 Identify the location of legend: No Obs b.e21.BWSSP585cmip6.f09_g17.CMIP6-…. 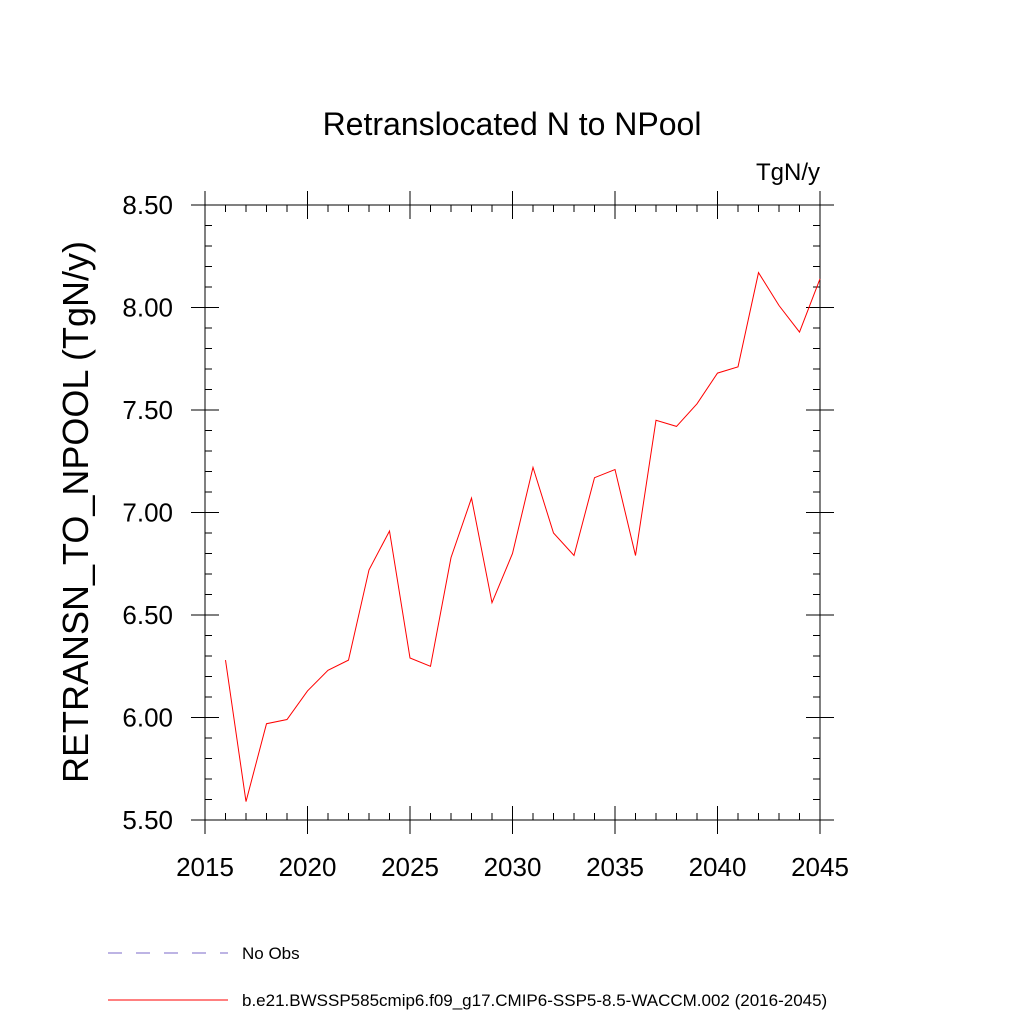
(467, 977).